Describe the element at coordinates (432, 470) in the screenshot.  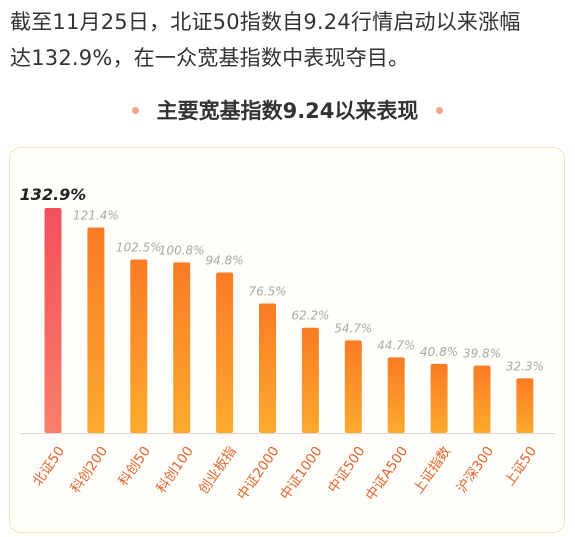
I see `category-label-9: 上证指数` at that location.